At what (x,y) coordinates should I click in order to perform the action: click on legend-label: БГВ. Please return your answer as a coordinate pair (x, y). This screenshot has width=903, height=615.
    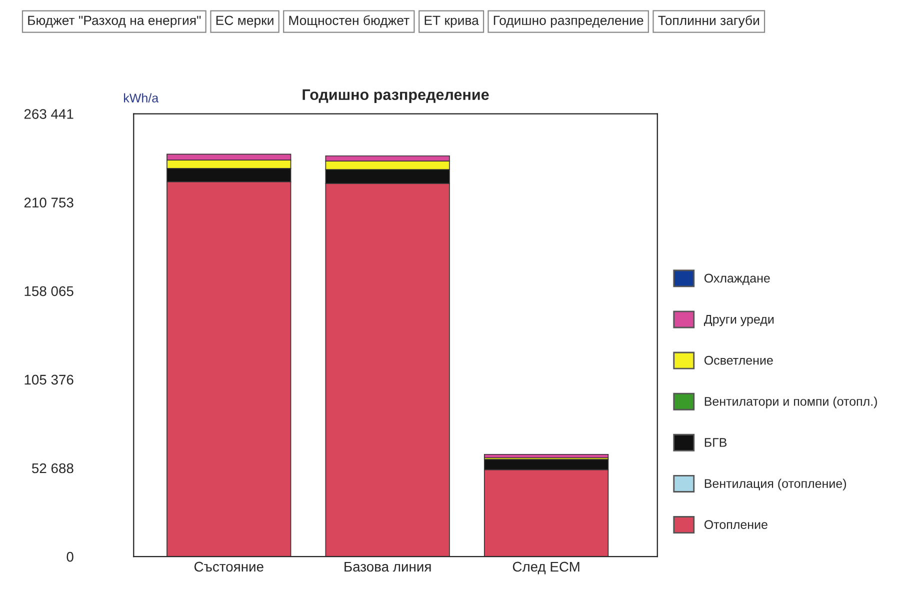
    Looking at the image, I should click on (715, 442).